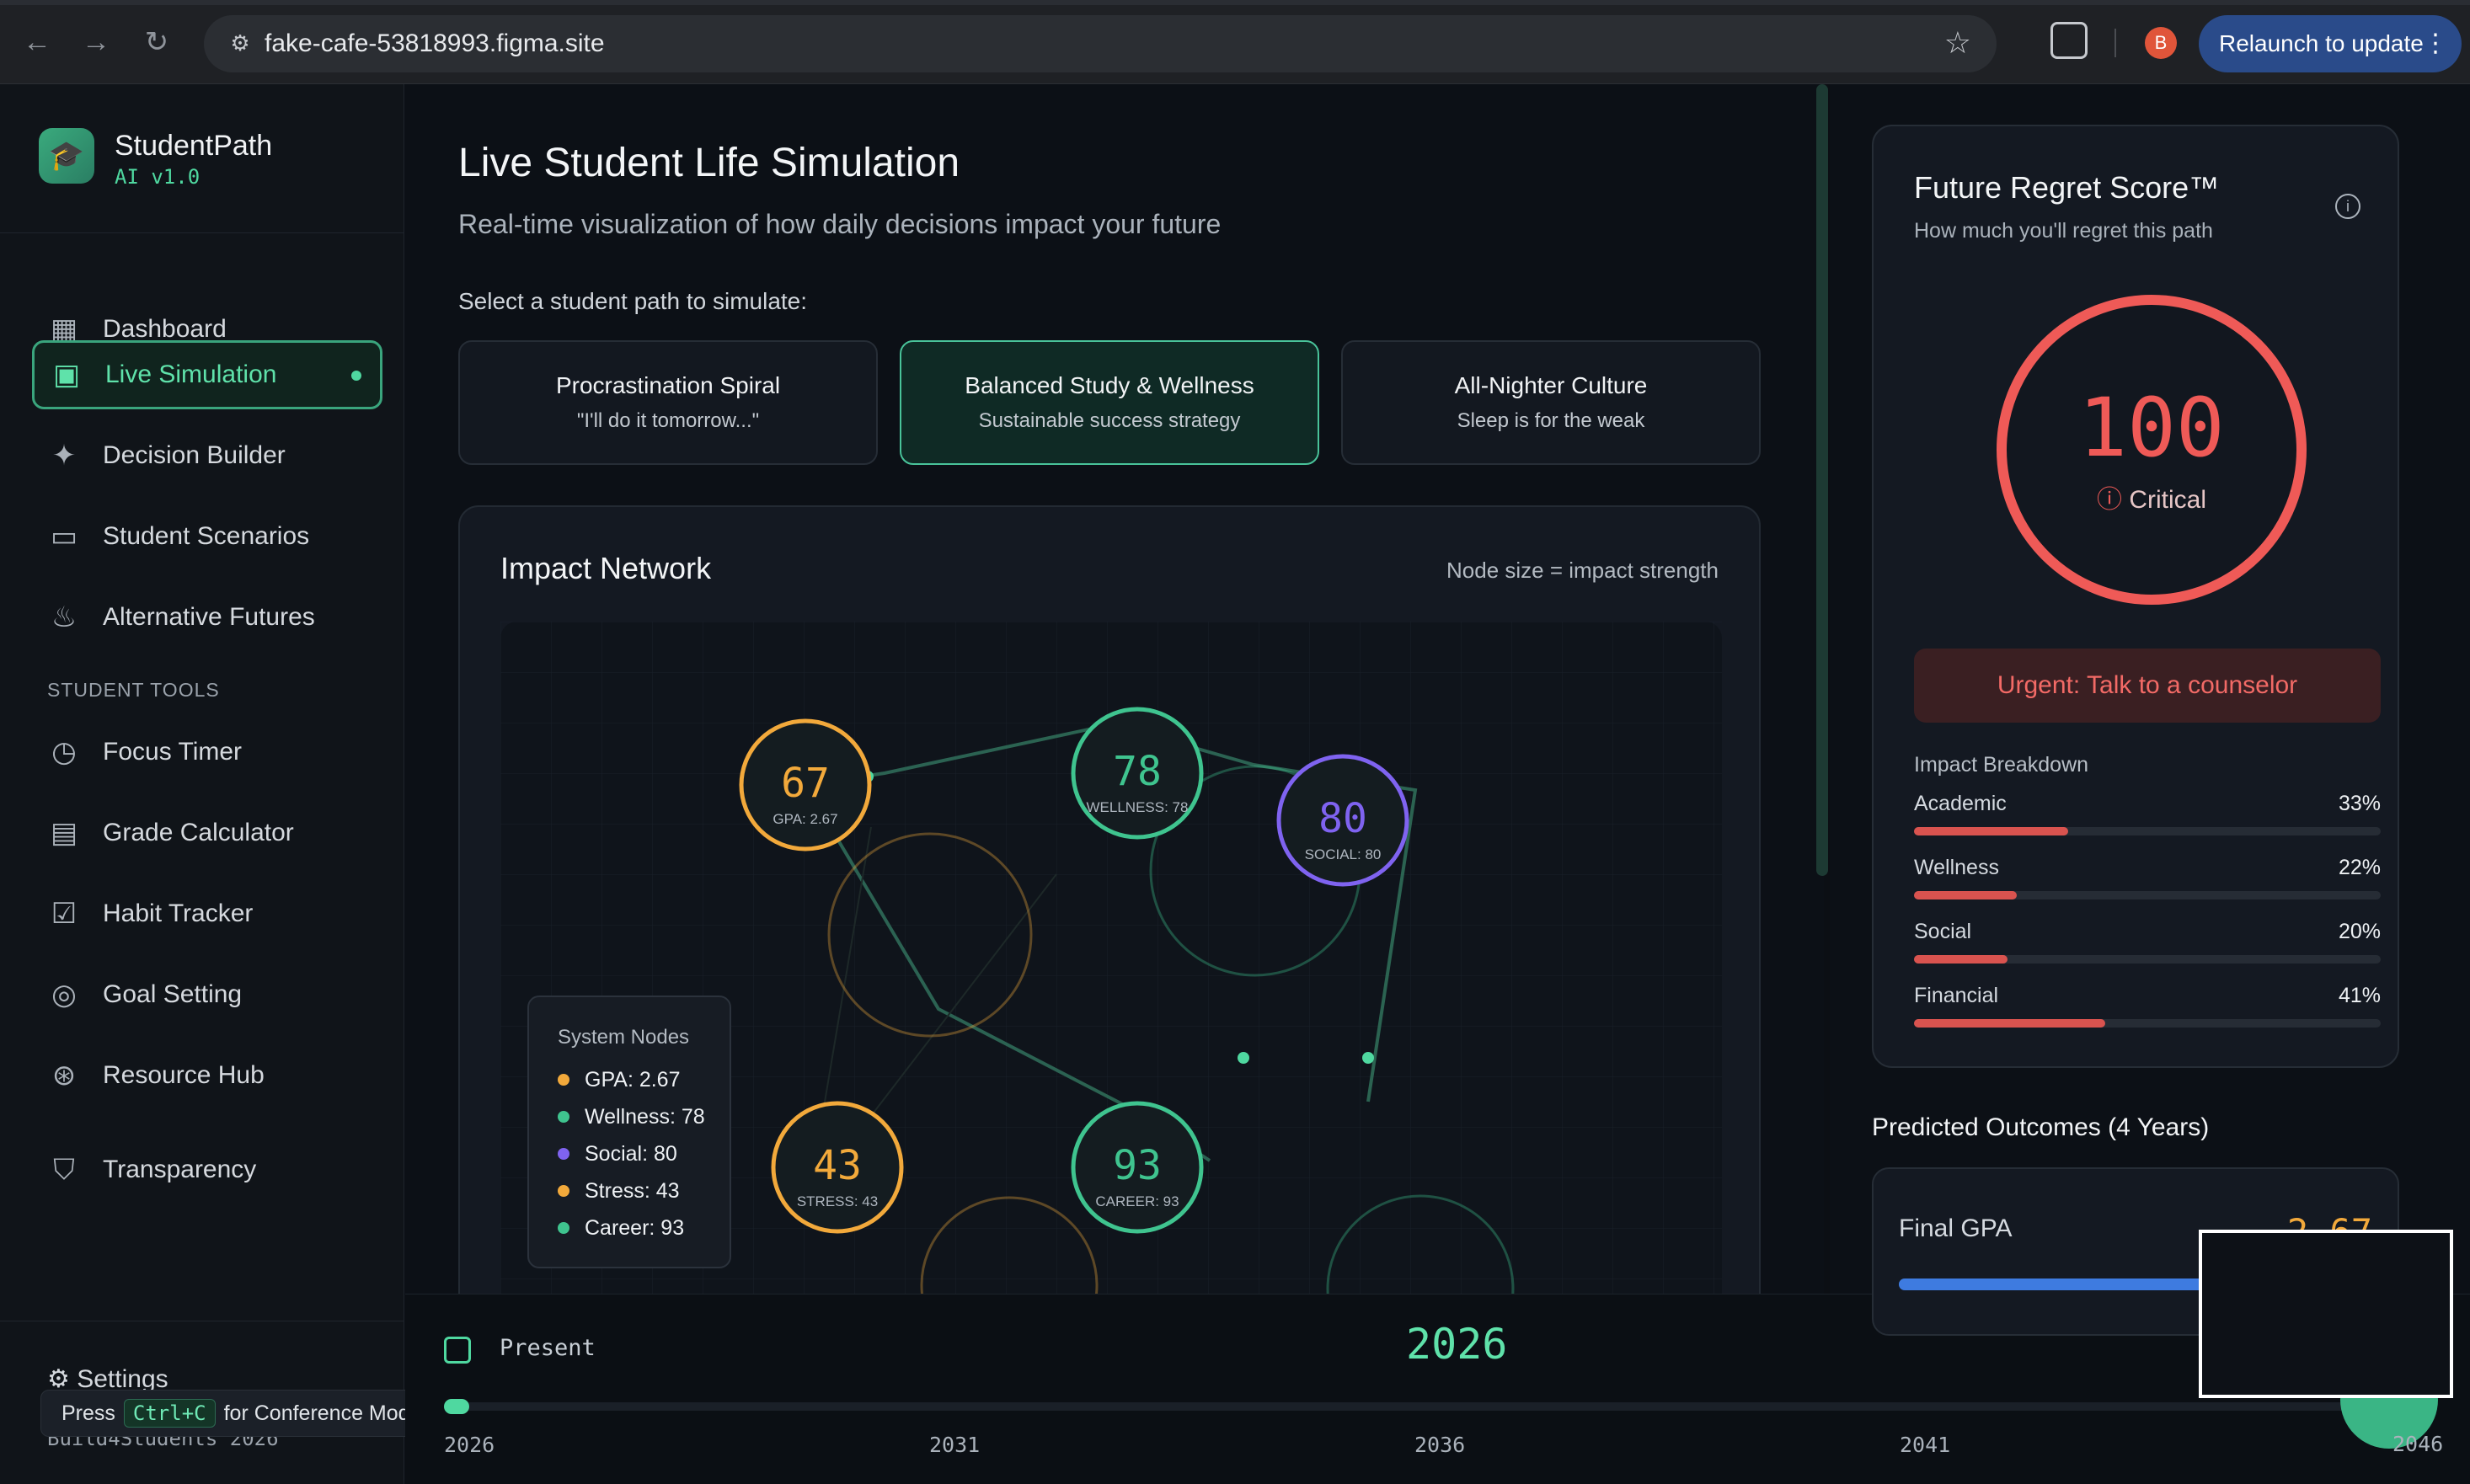 The image size is (2470, 1484). Describe the element at coordinates (1137, 1201) in the screenshot. I see `network-node-label: CAREER: 93` at that location.